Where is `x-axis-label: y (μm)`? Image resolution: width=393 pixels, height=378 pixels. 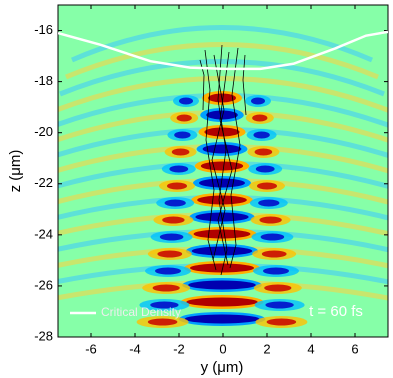
x-axis-label: y (μm) is located at coordinates (222, 367).